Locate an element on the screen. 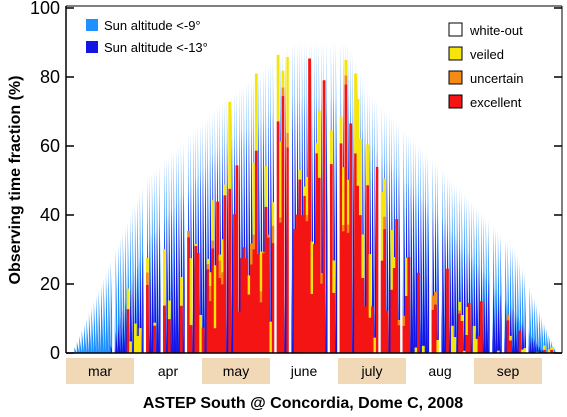  month-labels: mar apr may june july aug sep is located at coordinates (304, 371).